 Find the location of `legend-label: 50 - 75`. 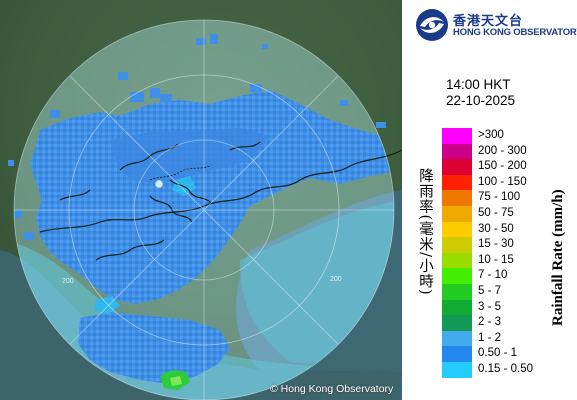

legend-label: 50 - 75 is located at coordinates (496, 212).